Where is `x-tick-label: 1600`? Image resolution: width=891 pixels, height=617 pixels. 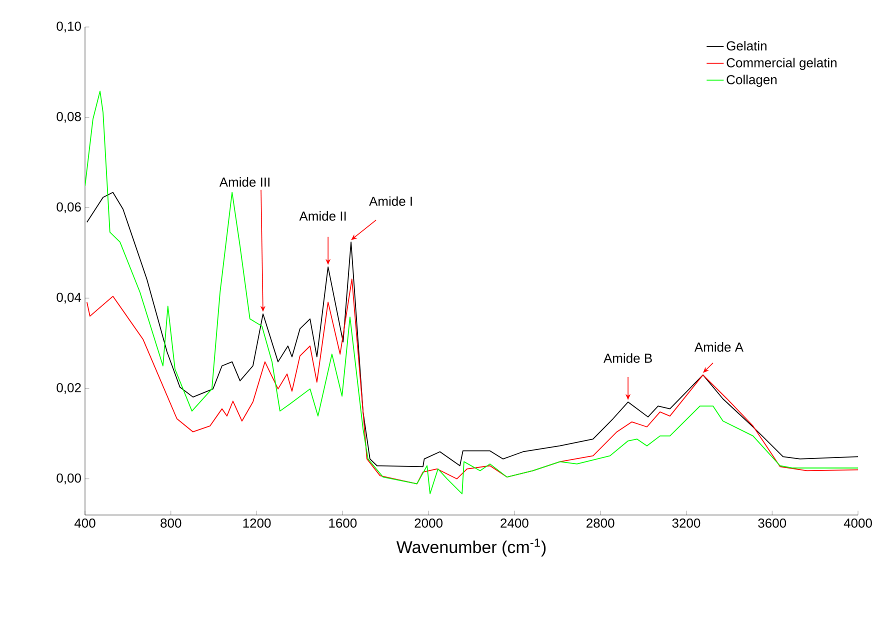 x-tick-label: 1600 is located at coordinates (343, 523).